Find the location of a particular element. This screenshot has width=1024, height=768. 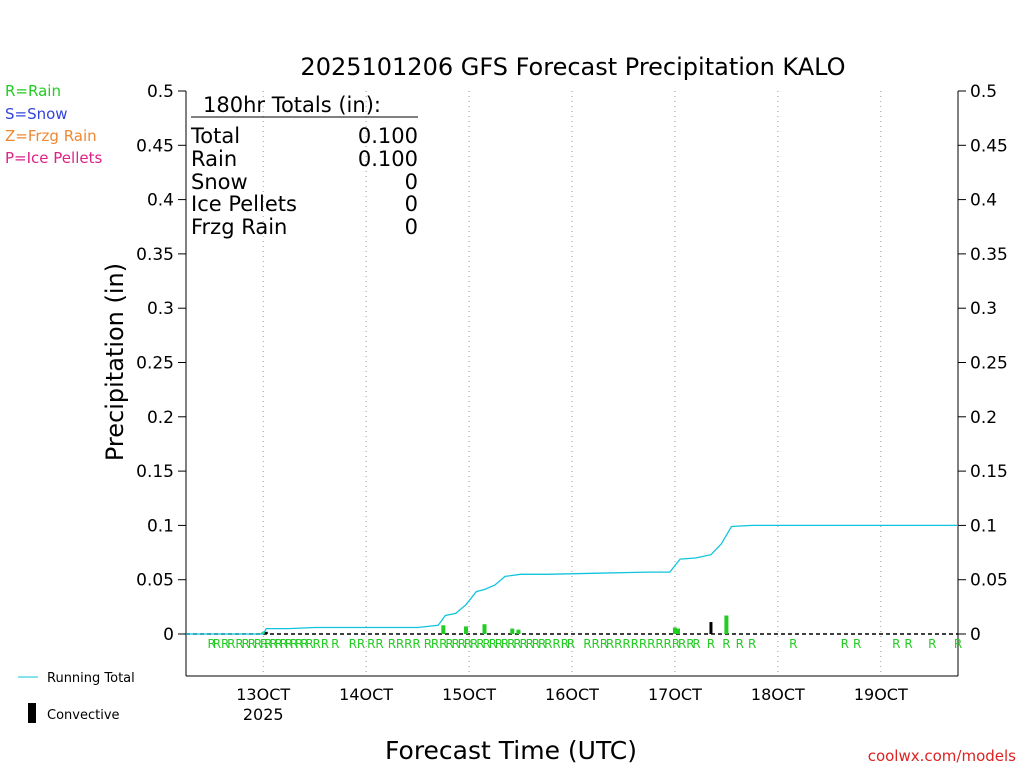

rain-marker-32: R is located at coordinates (449, 644).